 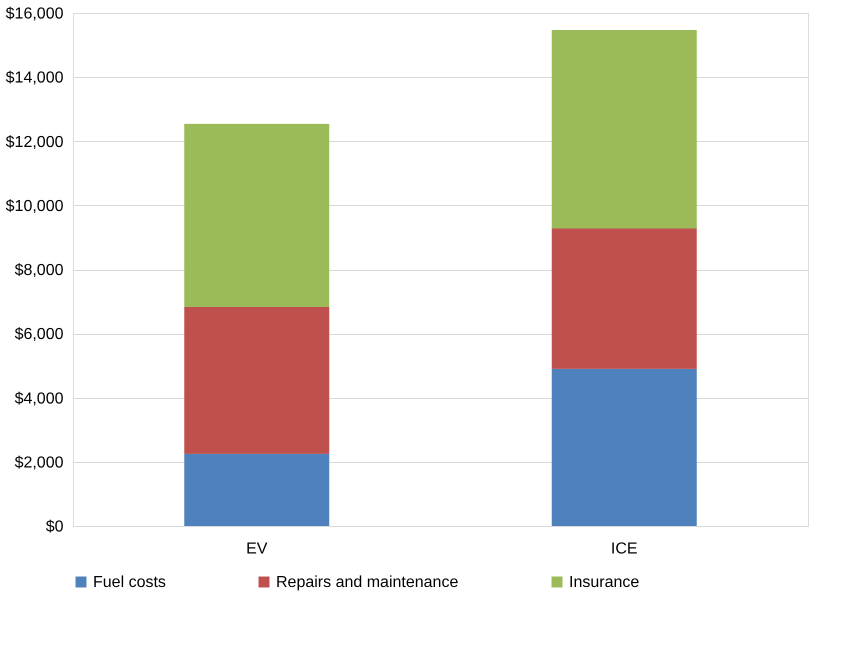 What do you see at coordinates (257, 549) in the screenshot?
I see `x-tick-label: EV` at bounding box center [257, 549].